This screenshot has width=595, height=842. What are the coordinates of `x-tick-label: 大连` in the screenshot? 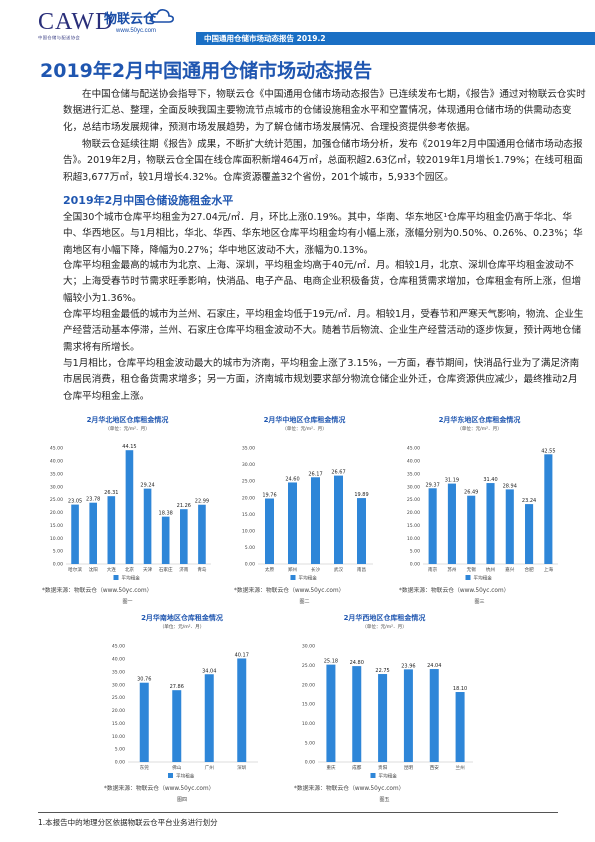 It's located at (112, 569).